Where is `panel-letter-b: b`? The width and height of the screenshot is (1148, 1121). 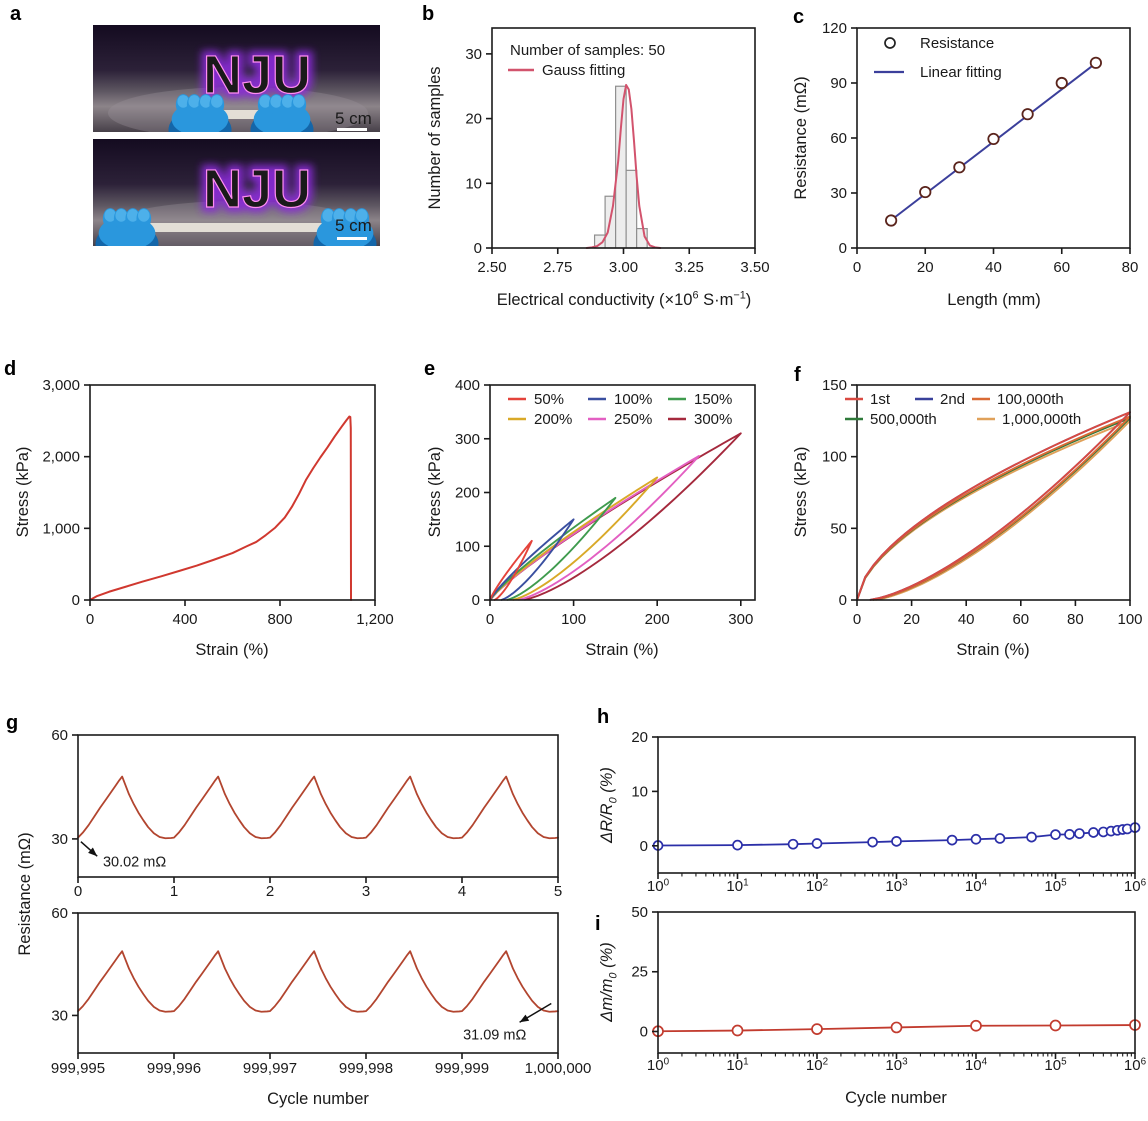
panel-letter-b: b is located at coordinates (428, 14).